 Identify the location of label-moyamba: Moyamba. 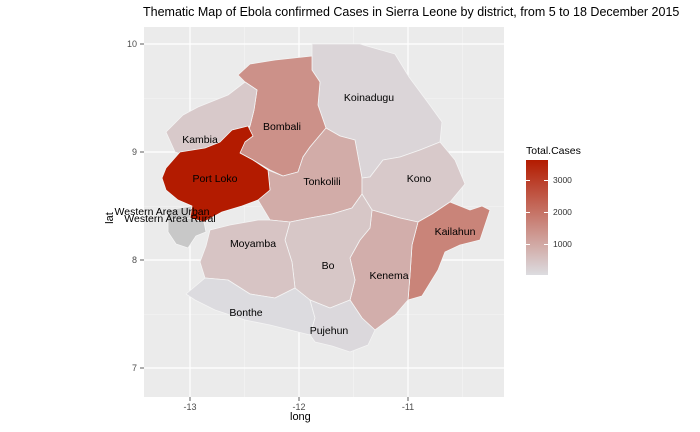
(253, 244).